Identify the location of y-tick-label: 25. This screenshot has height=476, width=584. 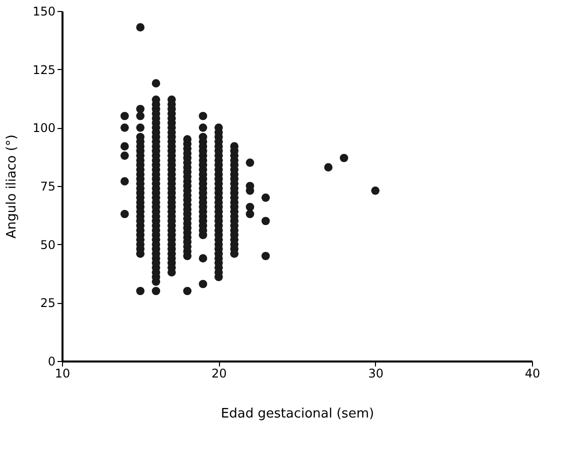
(48, 303).